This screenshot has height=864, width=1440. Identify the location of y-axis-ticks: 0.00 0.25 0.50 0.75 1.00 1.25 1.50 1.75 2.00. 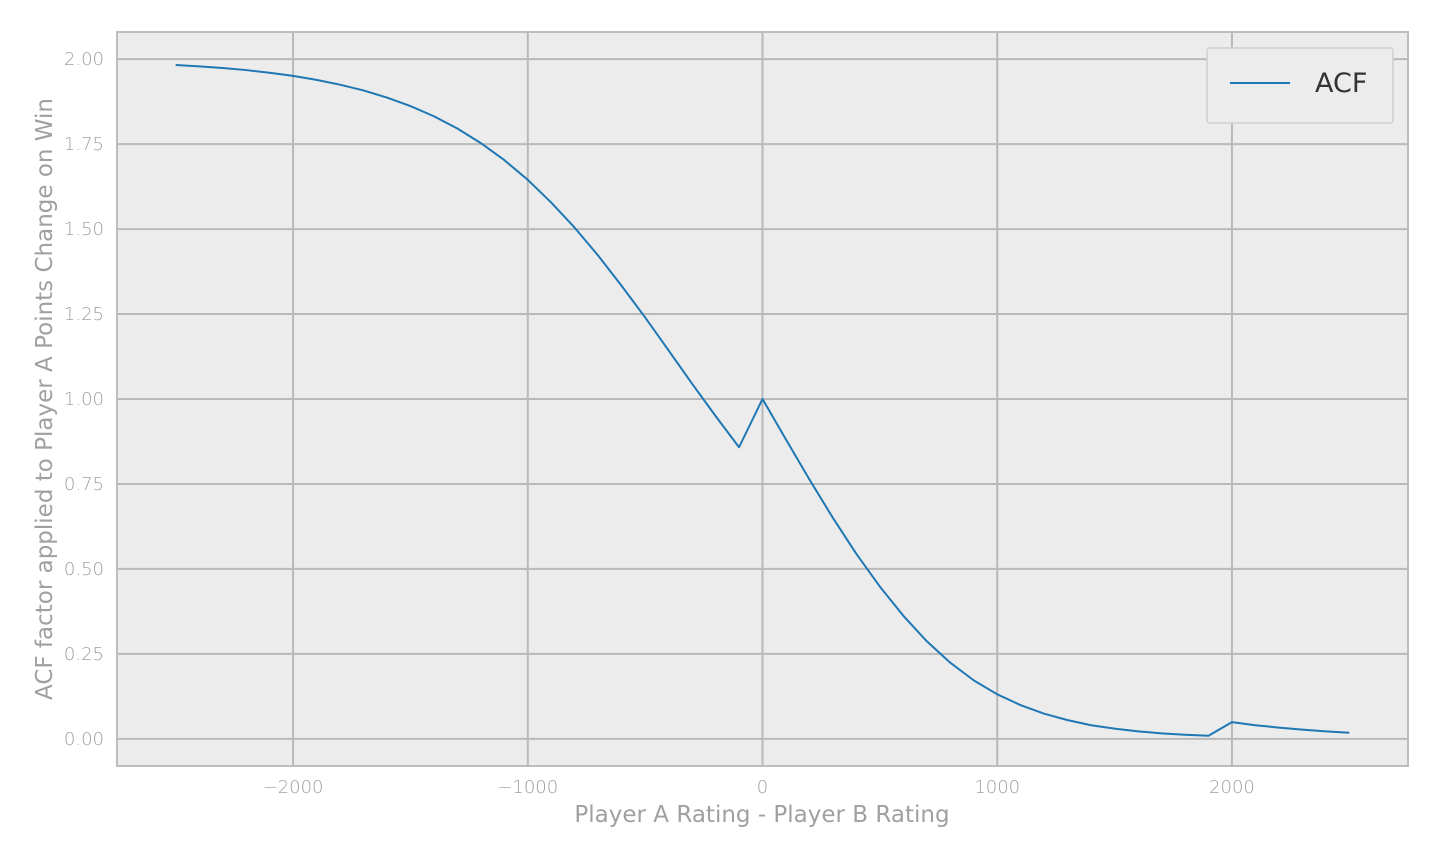
(84, 399).